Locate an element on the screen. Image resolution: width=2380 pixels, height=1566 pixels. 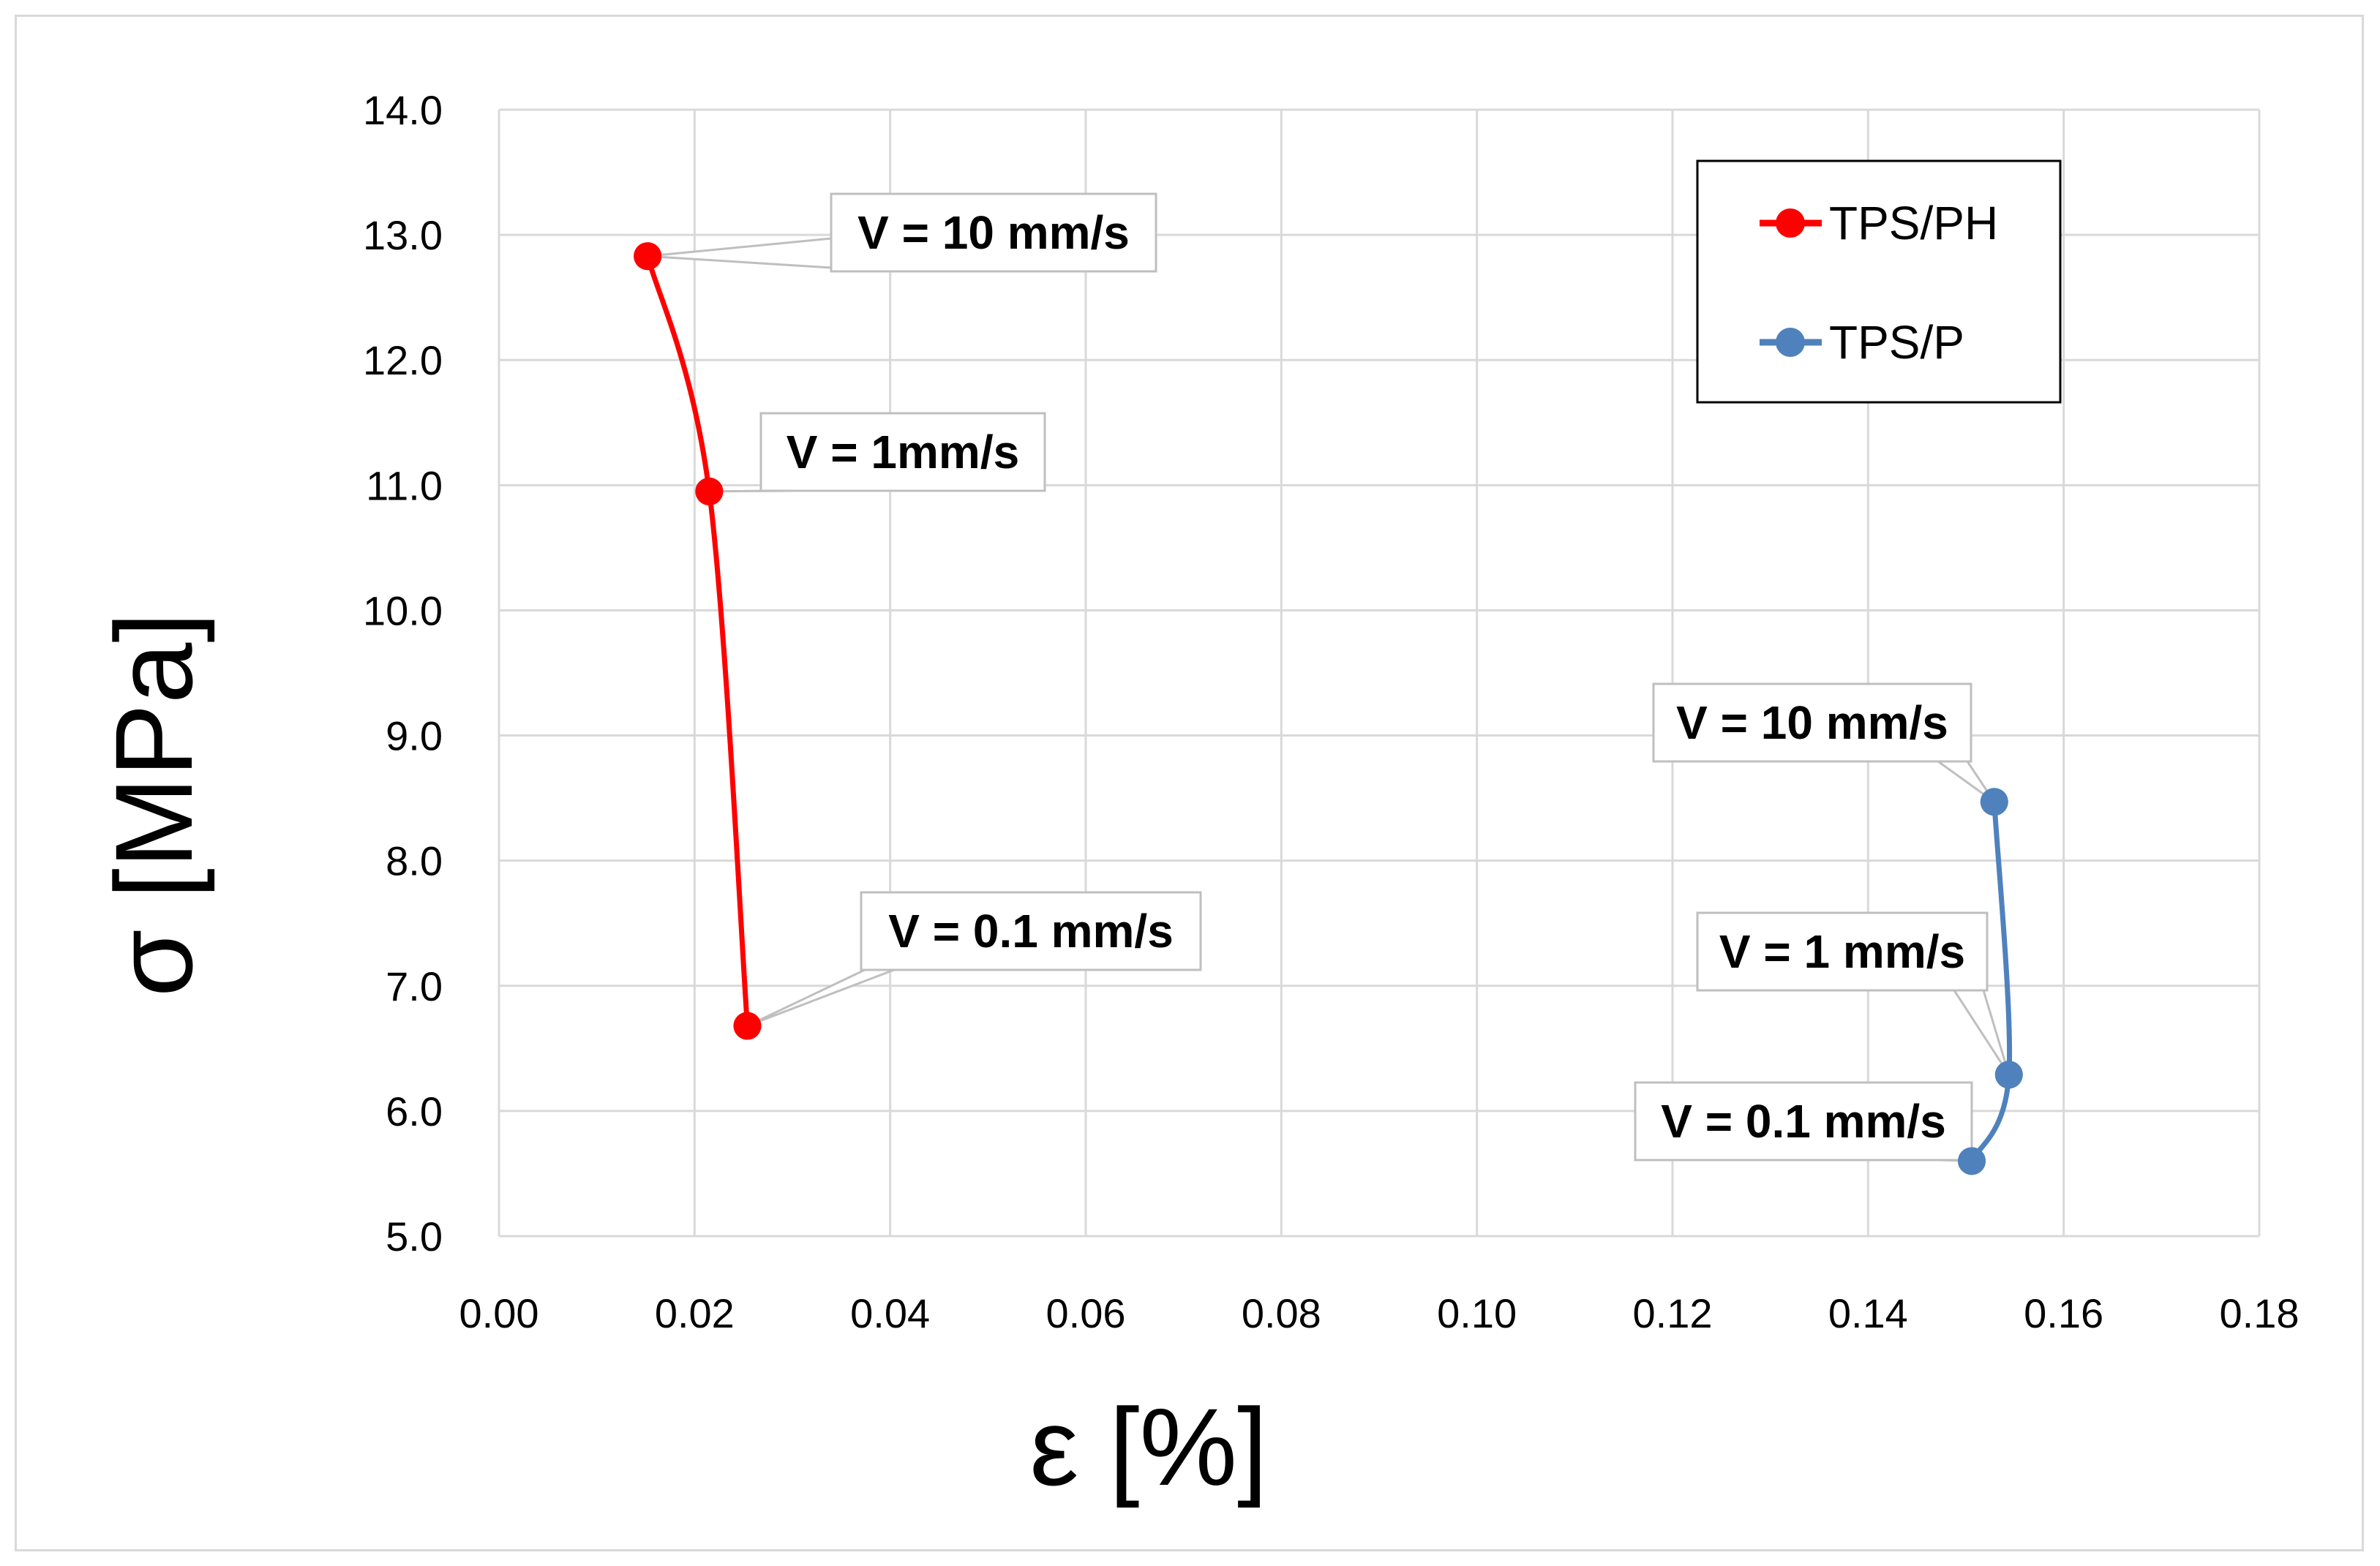
y-tick-labels: 5.0 6.0 7.0 8.0 9.0 10.0 11.0 12.0 13.0 14.0 is located at coordinates (403, 673).